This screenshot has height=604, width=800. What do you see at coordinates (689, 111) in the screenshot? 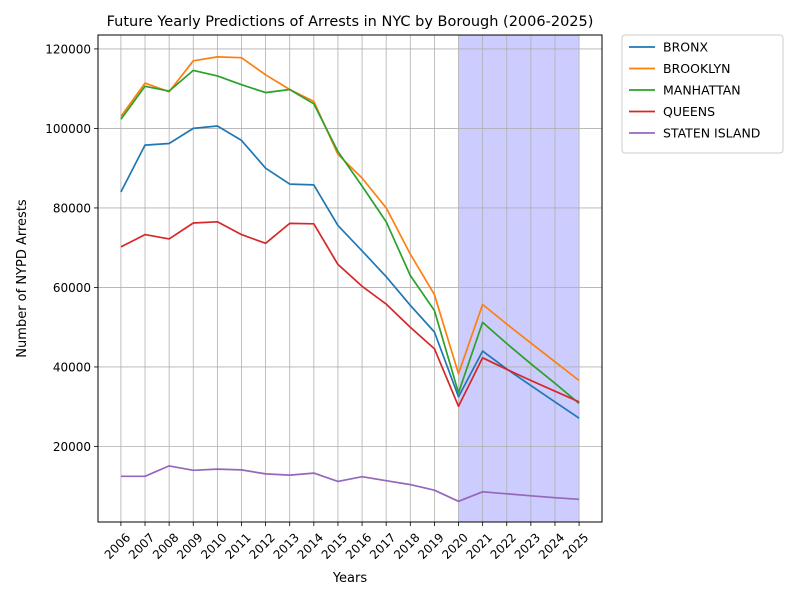
I see `legend-label: QUEENS` at bounding box center [689, 111].